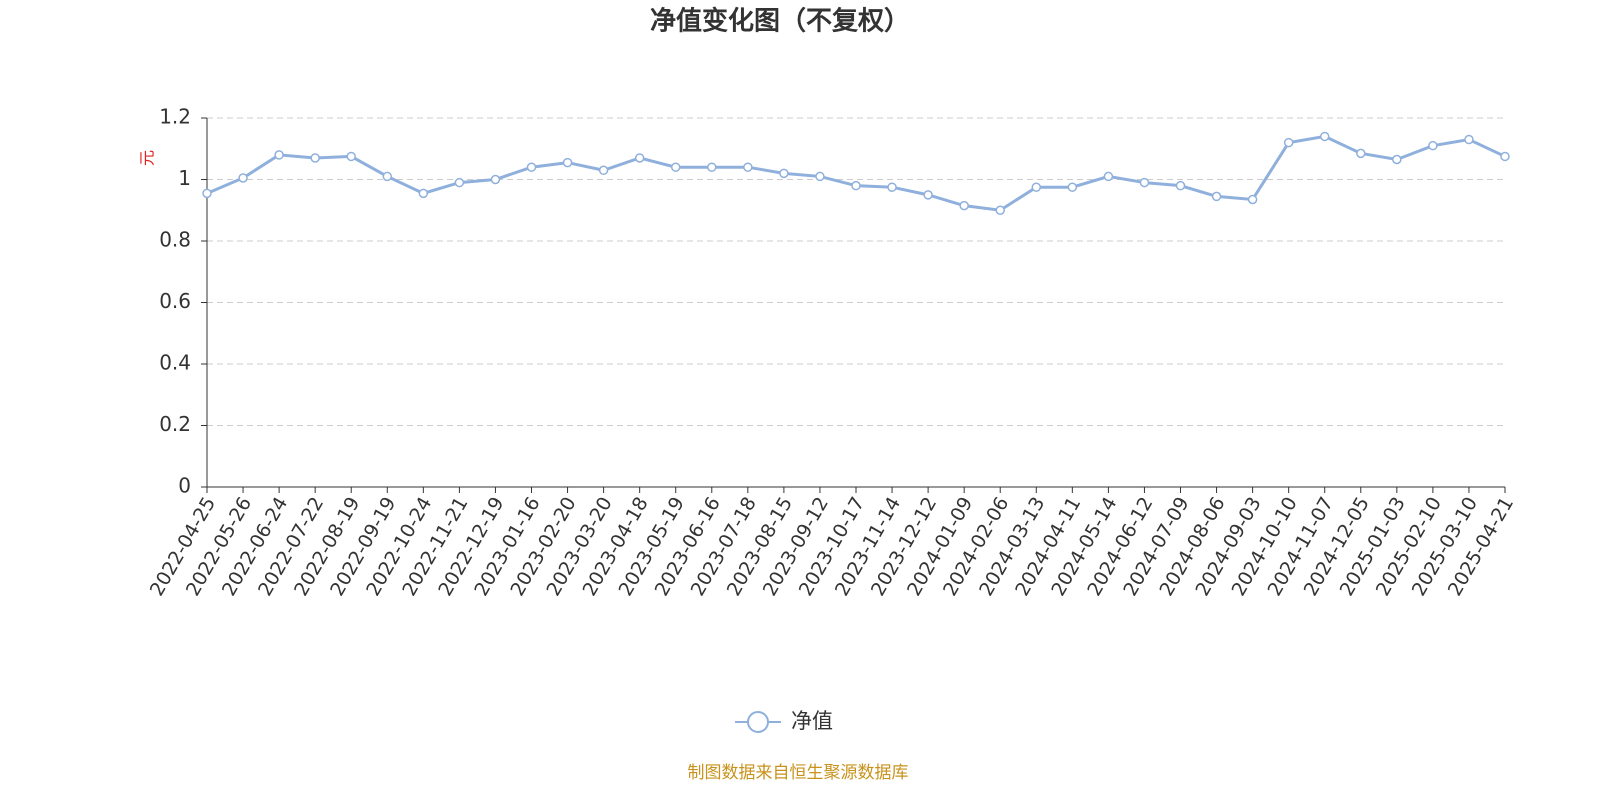  What do you see at coordinates (780, 21) in the screenshot?
I see `chart-title: 净值变化图（不复权）` at bounding box center [780, 21].